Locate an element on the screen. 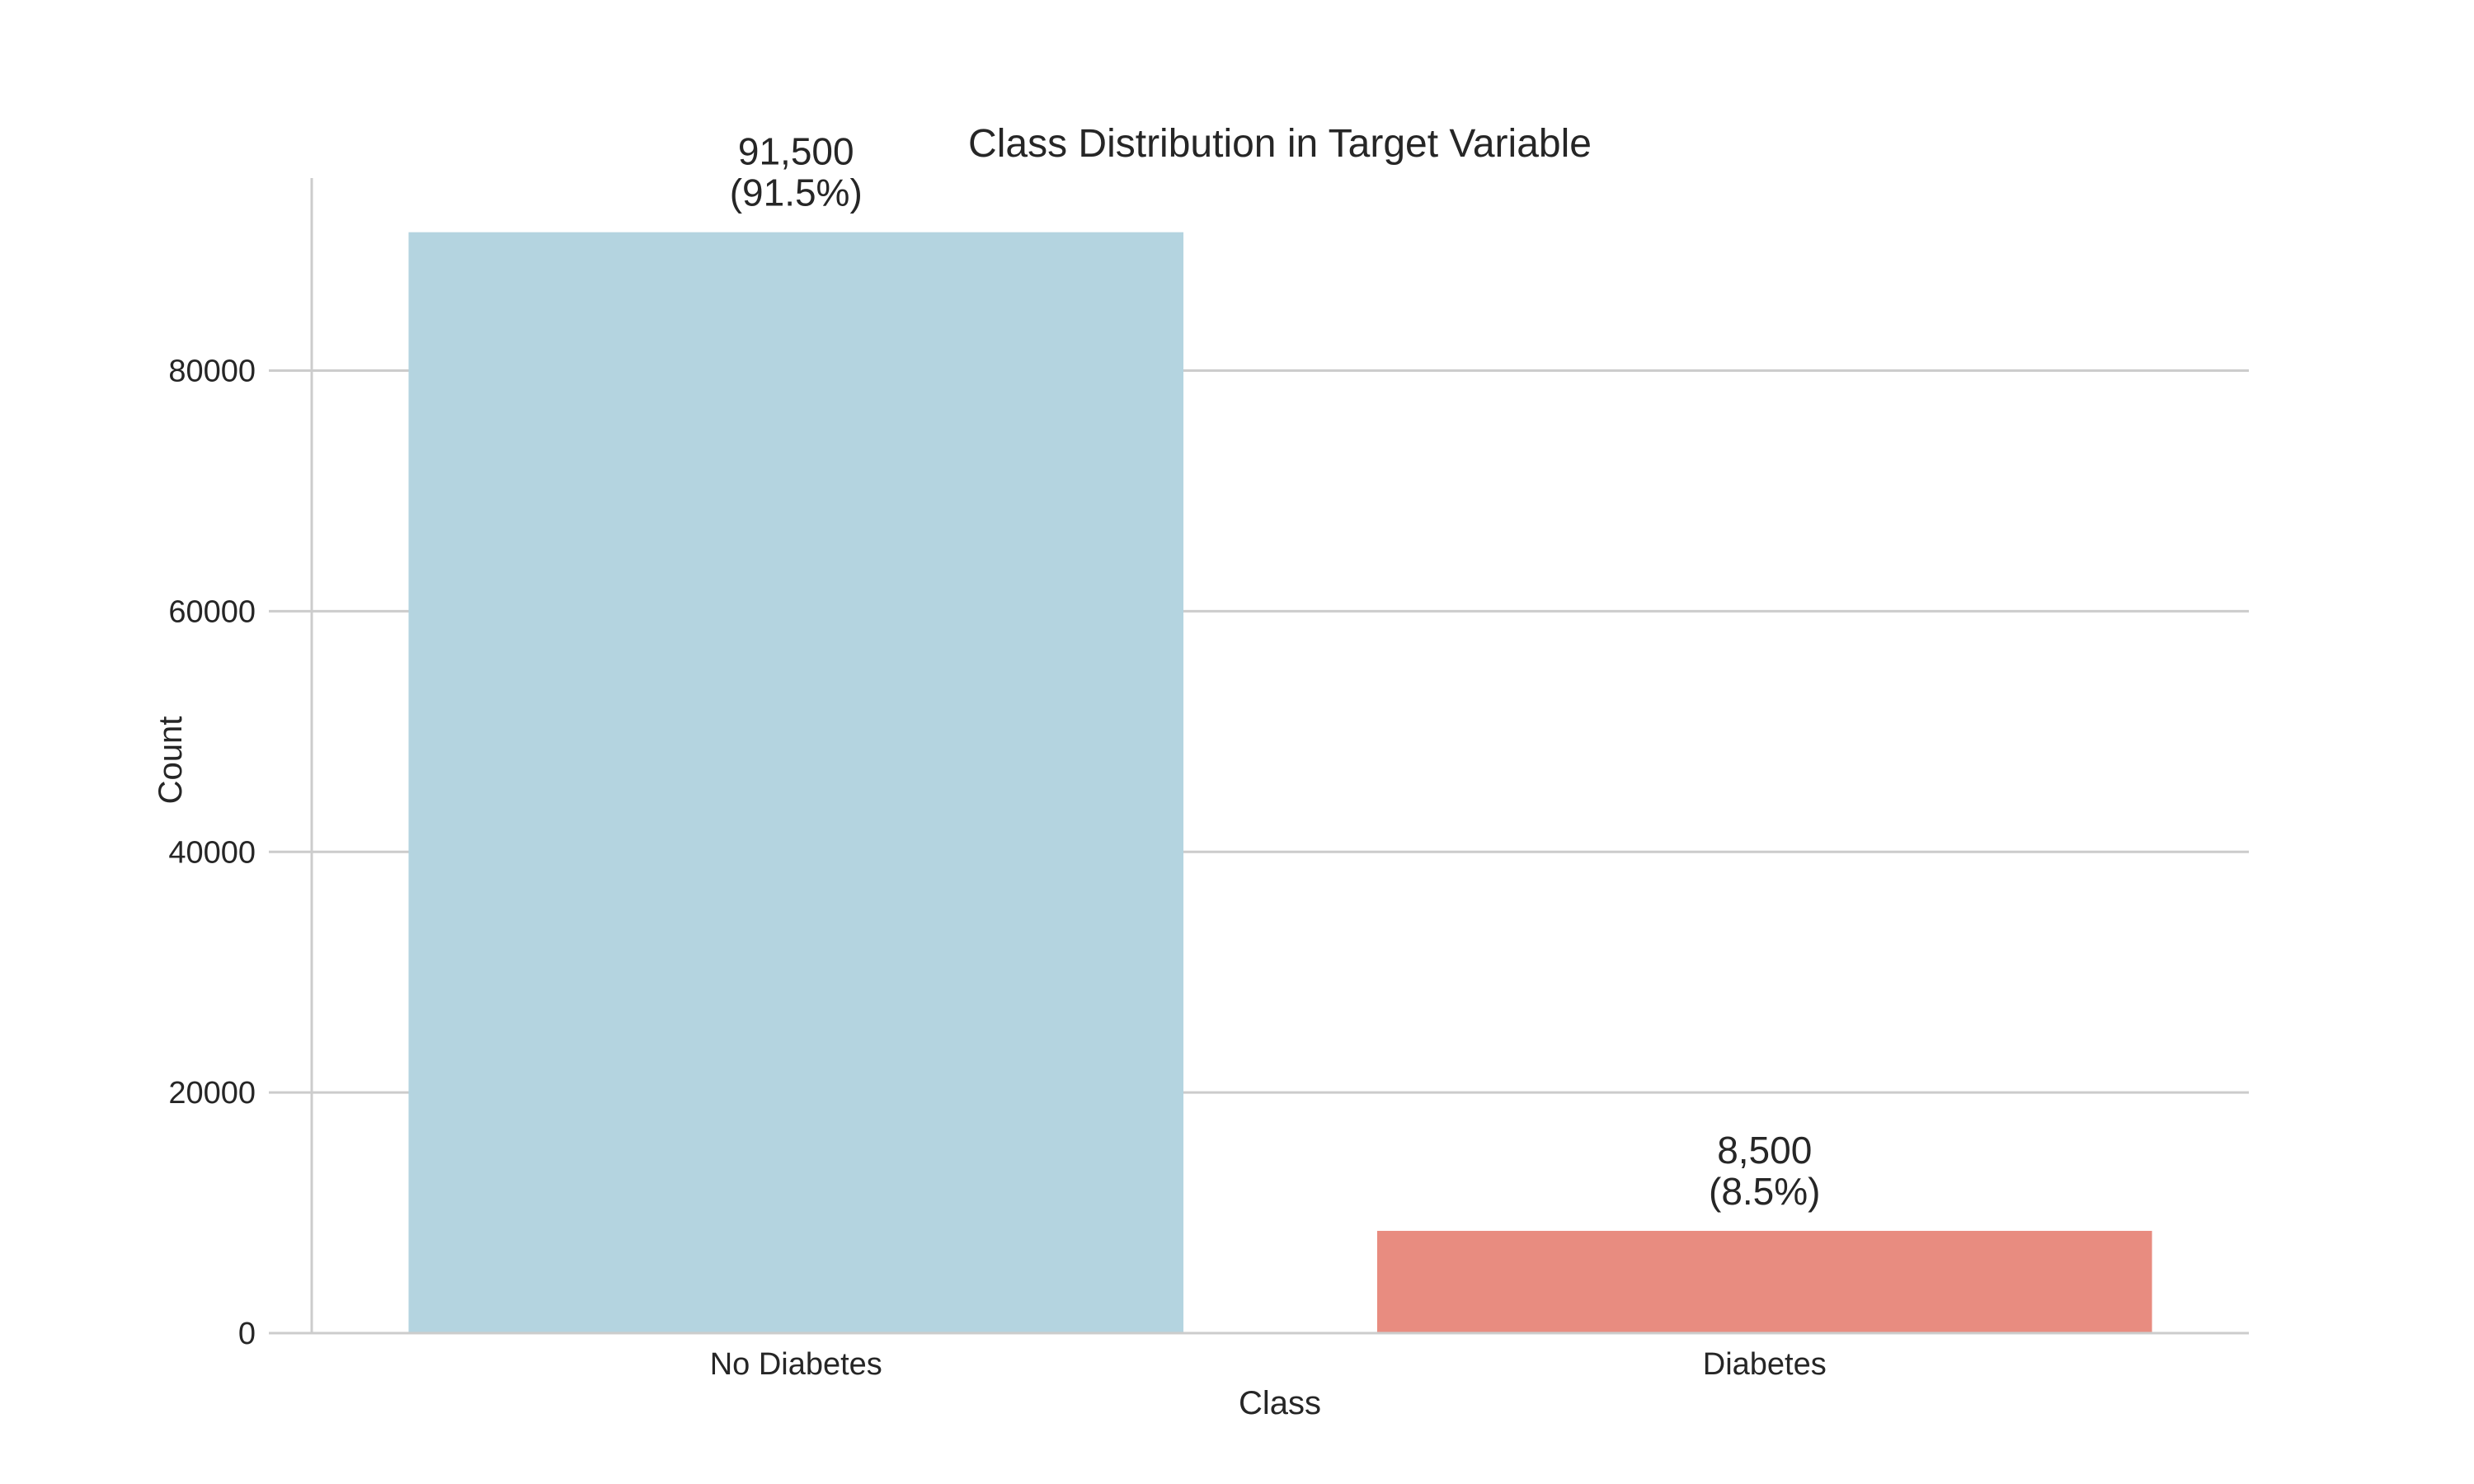 The height and width of the screenshot is (1484, 2474). x-axis-title: Class is located at coordinates (1280, 1403).